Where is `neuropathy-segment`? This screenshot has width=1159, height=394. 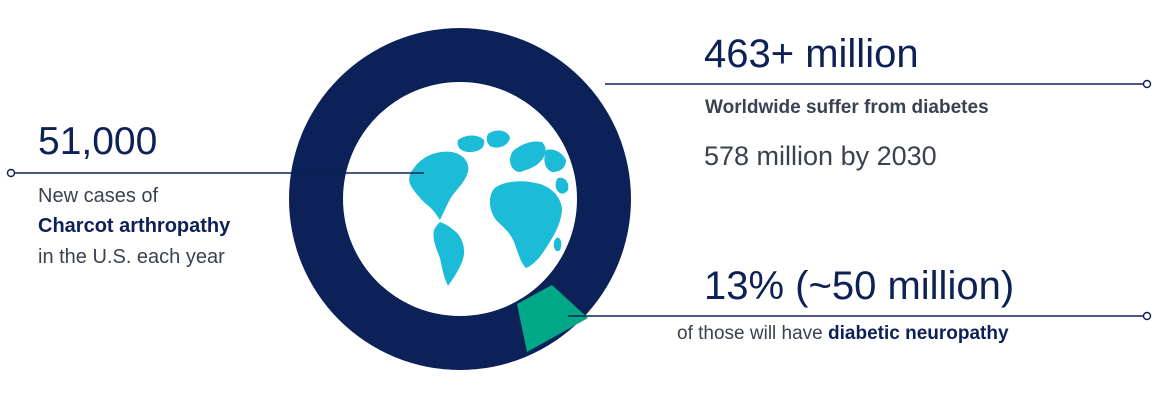
neuropathy-segment is located at coordinates (552, 318).